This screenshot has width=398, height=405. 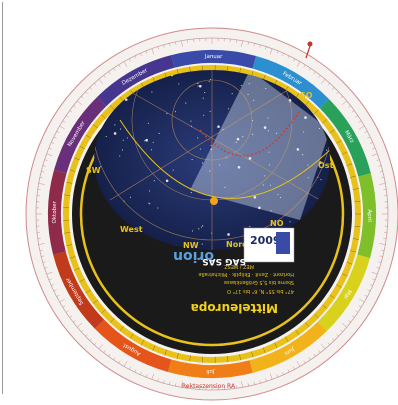 What do you see at coordinates (211, 371) in the screenshot?
I see `month-label: Juli` at bounding box center [211, 371].